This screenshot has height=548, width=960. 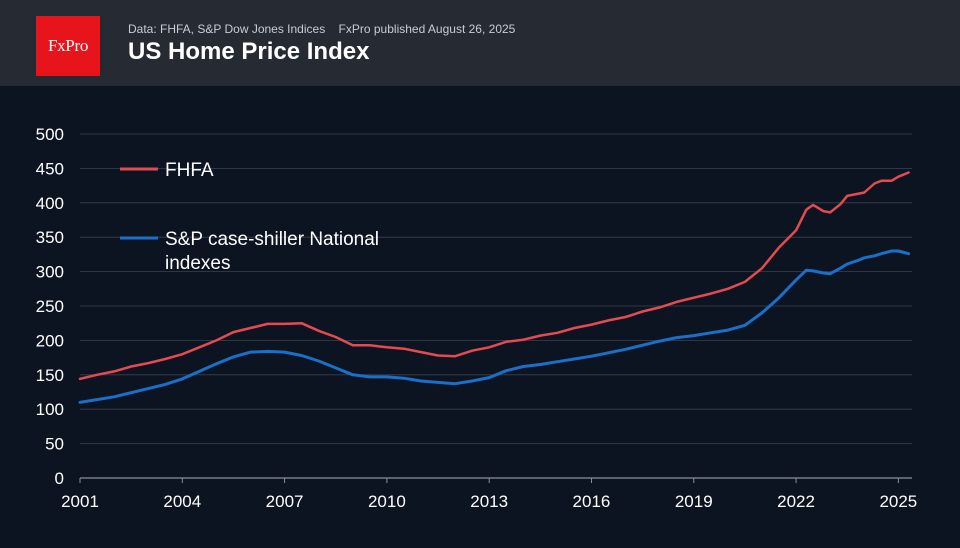 I want to click on y-tick-label: 150, so click(x=50, y=375).